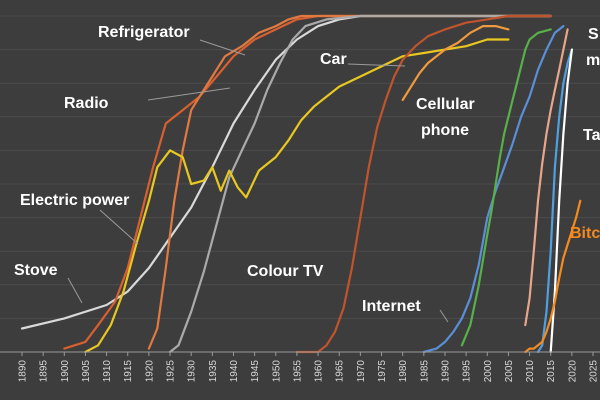 Image resolution: width=600 pixels, height=400 pixels. I want to click on series-line-bitcoin, so click(553, 276).